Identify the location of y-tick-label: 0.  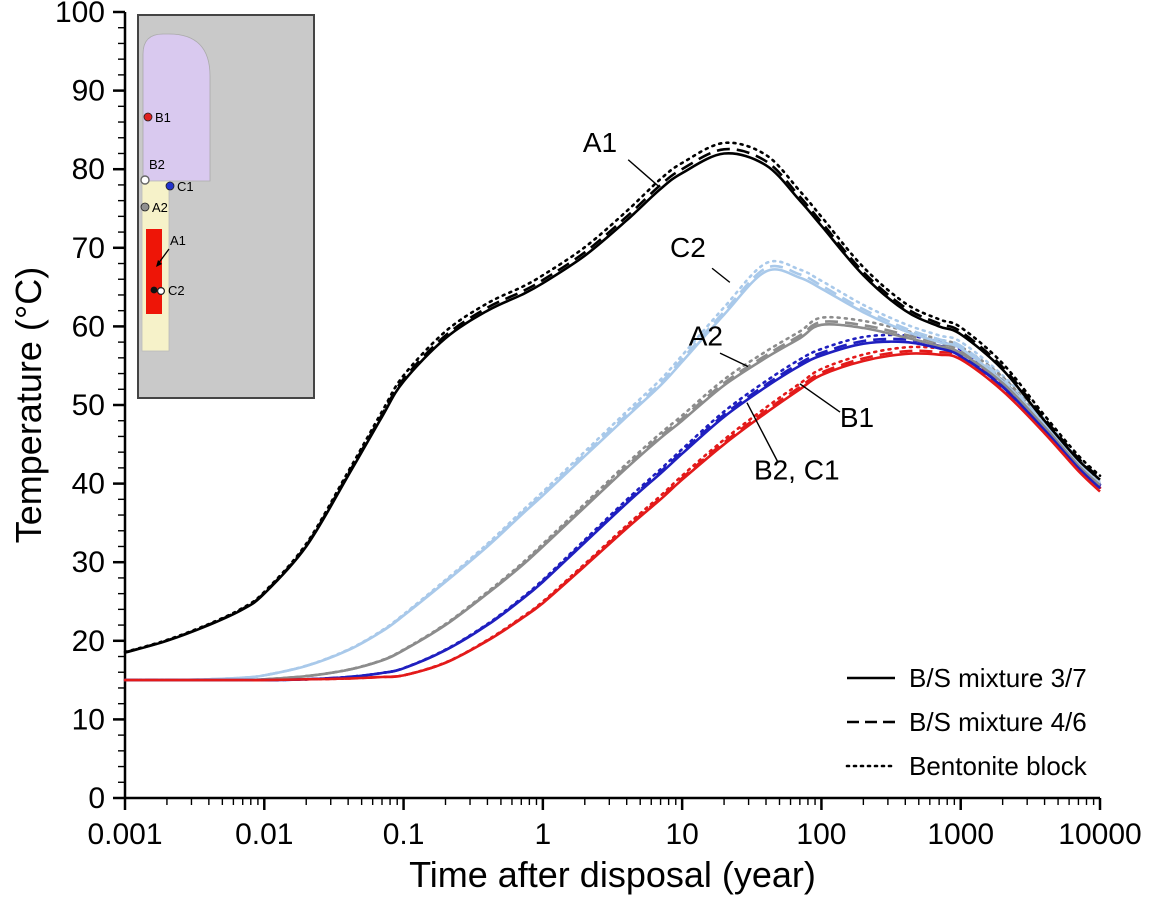
(96, 798).